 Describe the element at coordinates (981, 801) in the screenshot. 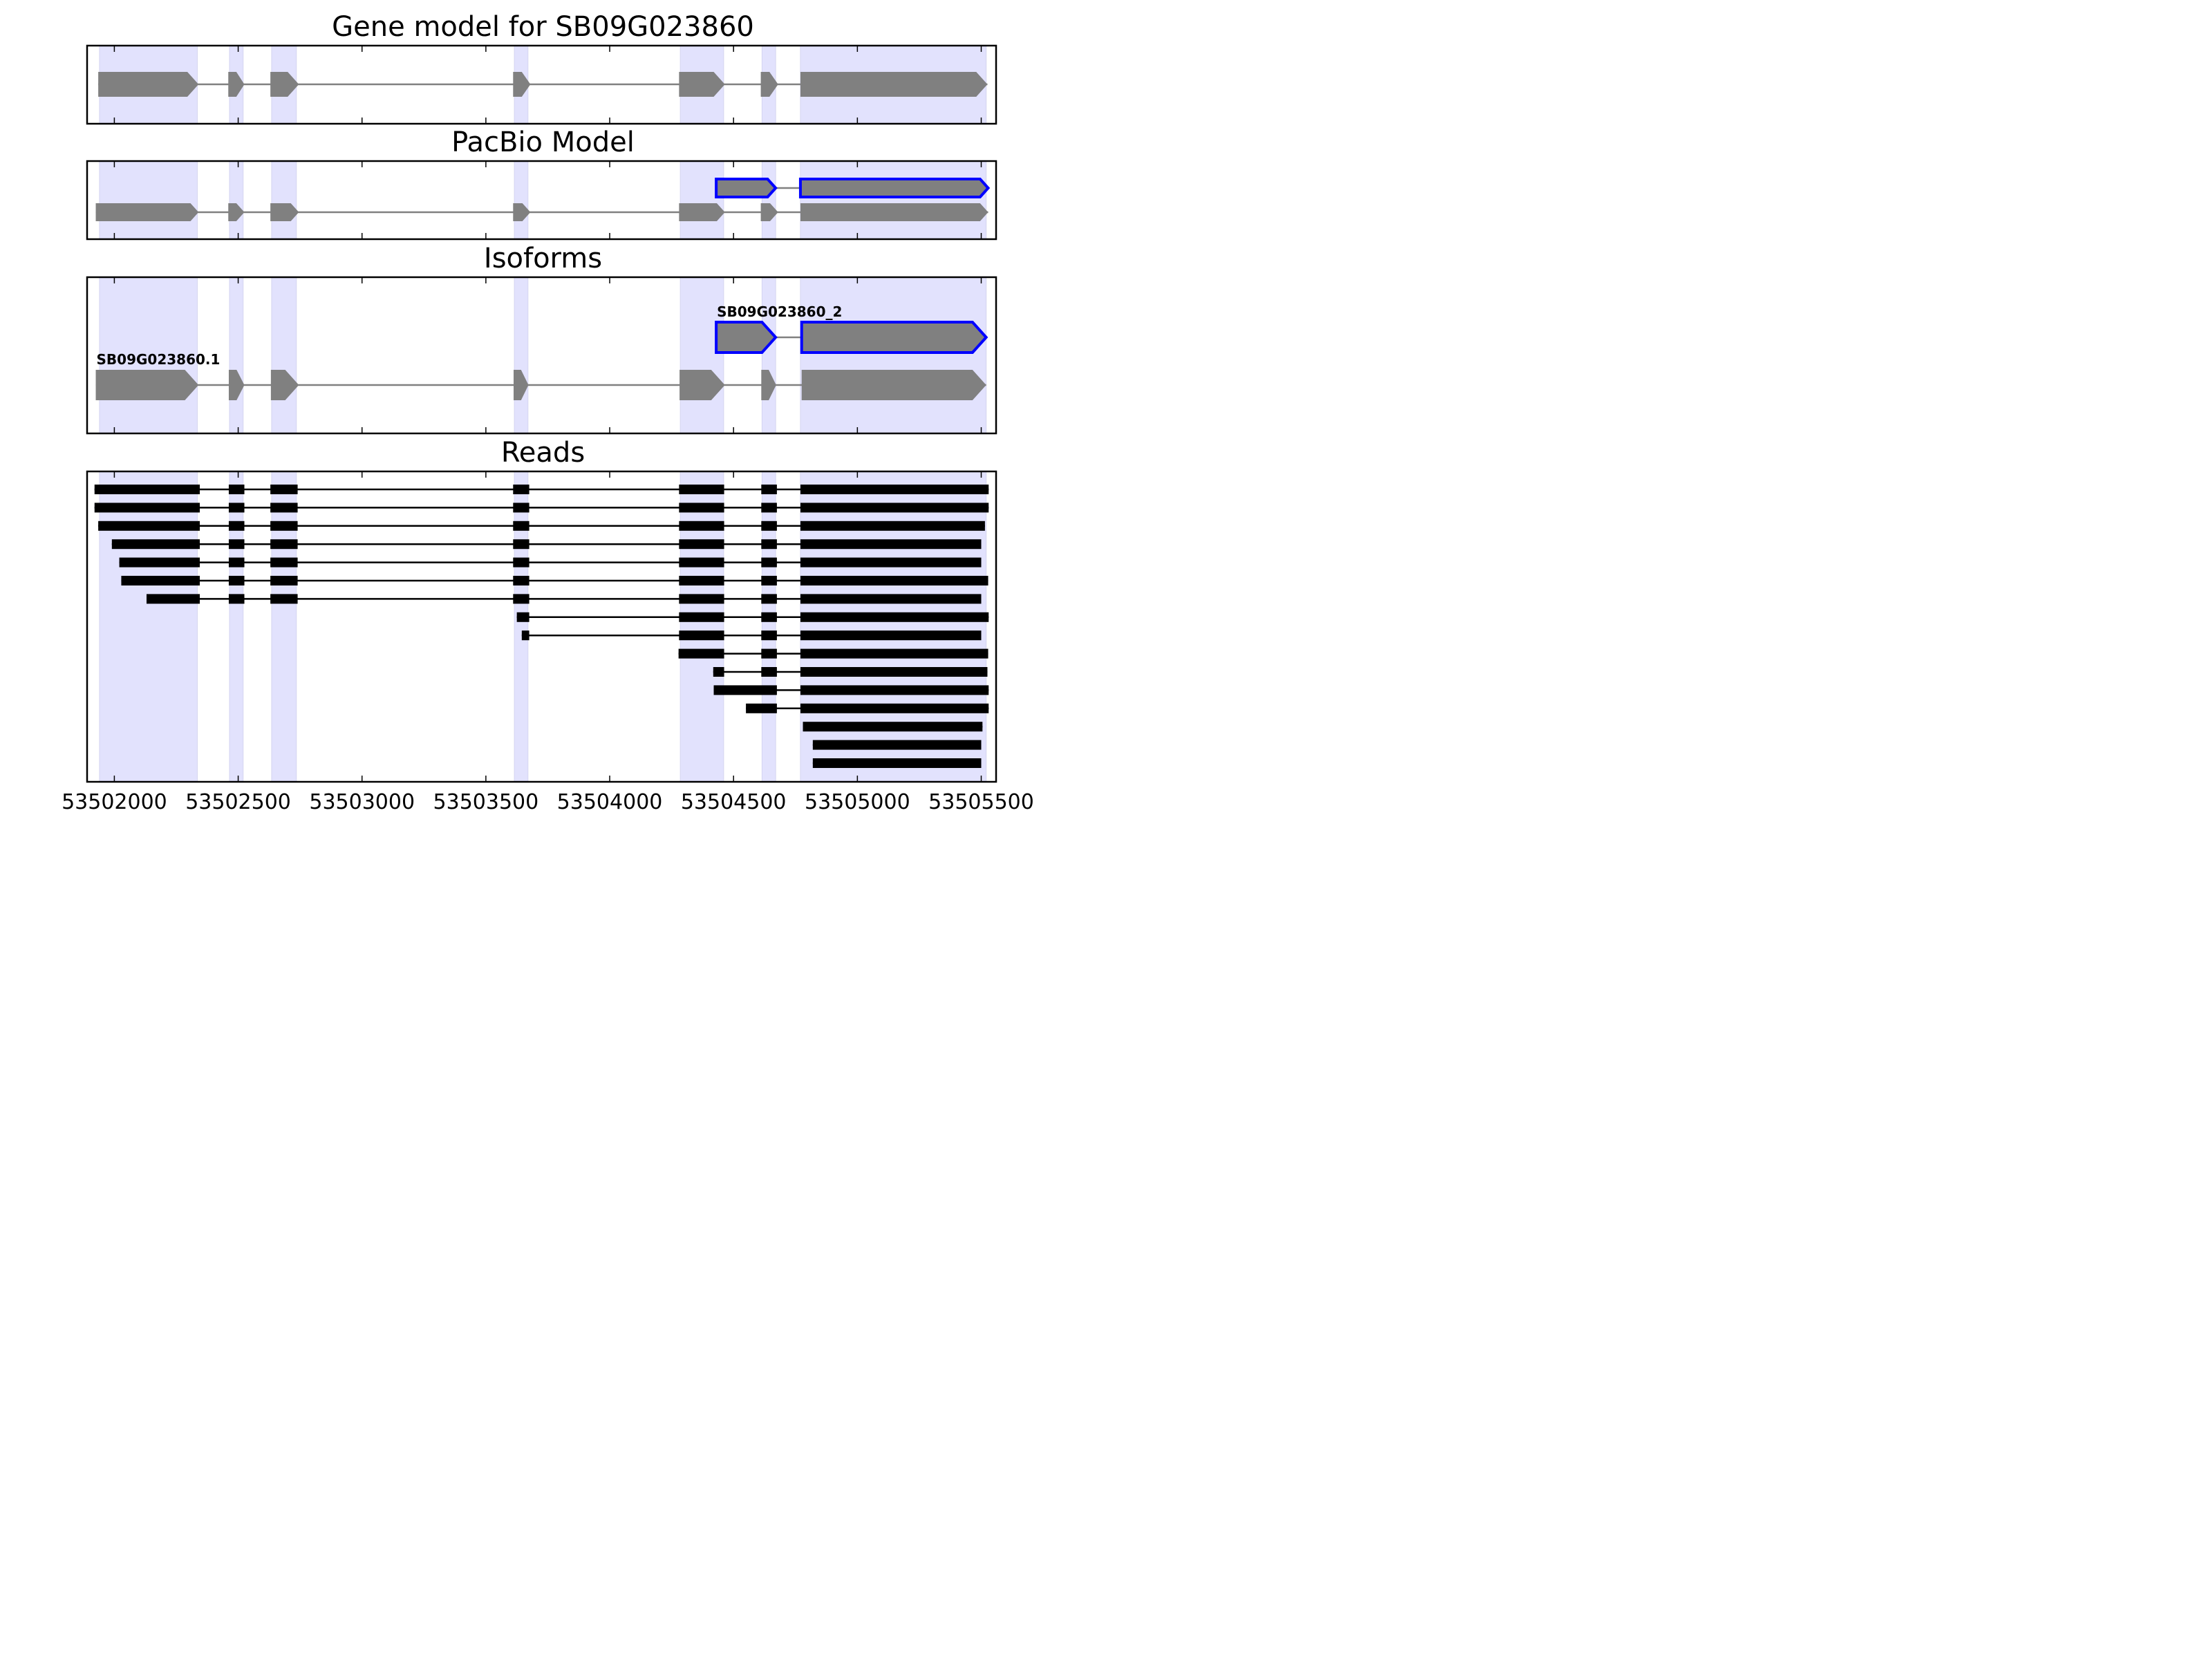

I see `x-tick-label: 53505500` at that location.